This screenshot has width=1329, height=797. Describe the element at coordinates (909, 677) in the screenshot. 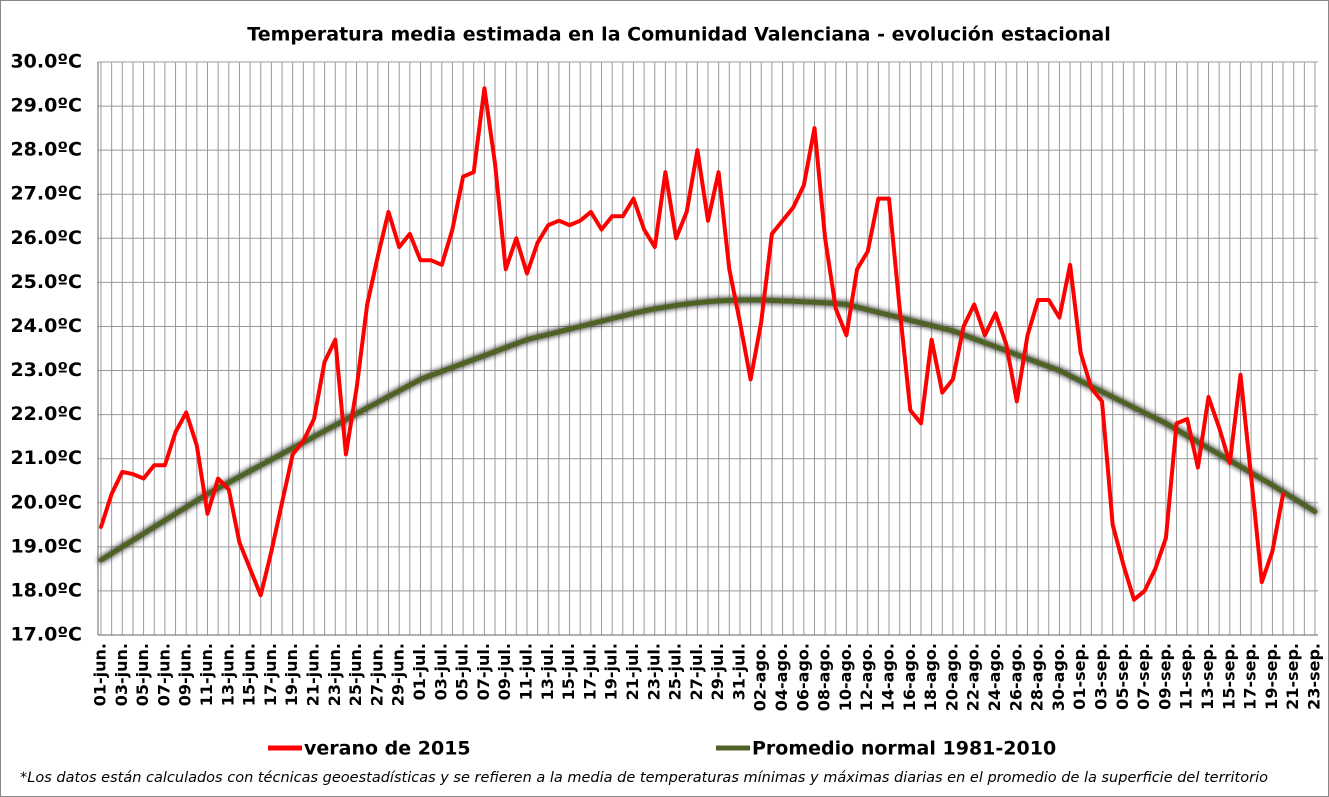

I see `x-tick-label: 16-ago.` at that location.